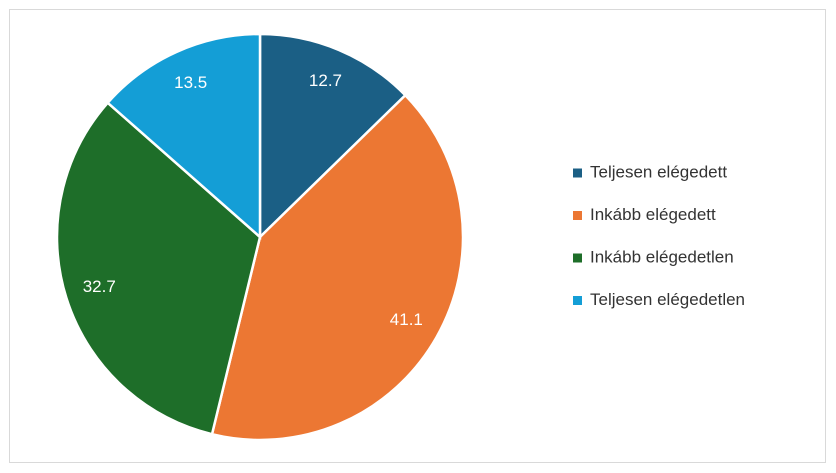 This screenshot has height=473, width=836. Describe the element at coordinates (653, 214) in the screenshot. I see `legend-label: Inkább elégedett` at that location.